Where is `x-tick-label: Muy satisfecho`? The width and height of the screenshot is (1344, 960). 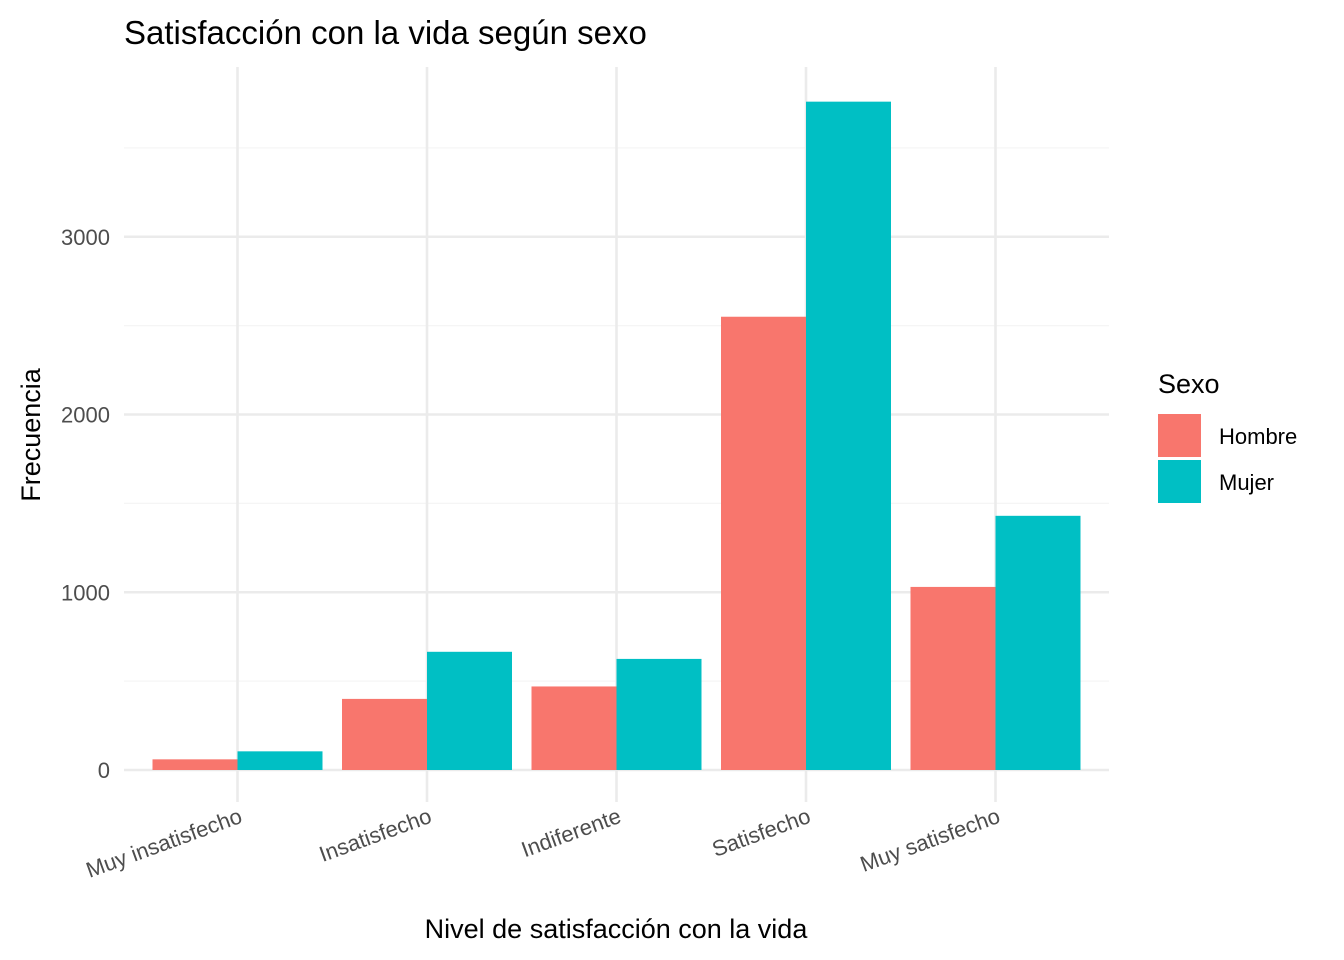
x-tick-label: Muy satisfecho is located at coordinates (930, 840).